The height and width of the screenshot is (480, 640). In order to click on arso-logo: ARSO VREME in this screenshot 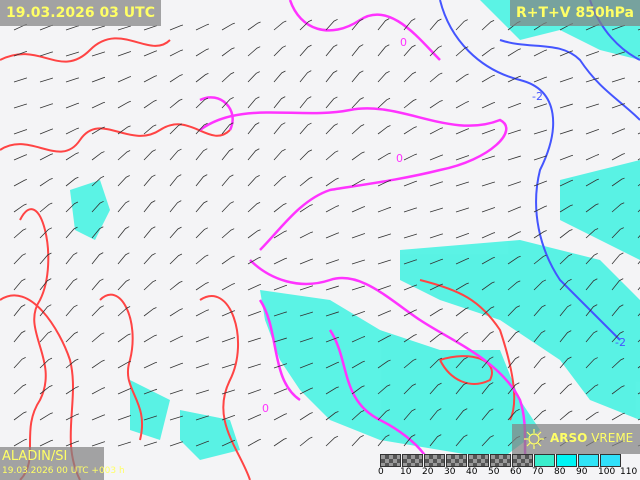, I will do `click(576, 439)`.